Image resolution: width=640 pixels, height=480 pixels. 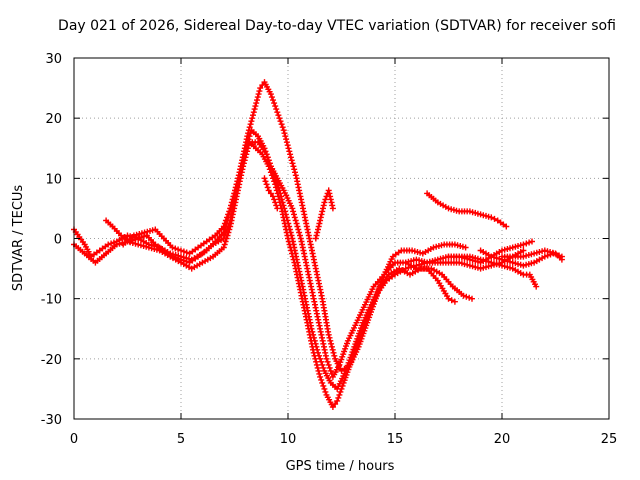 What do you see at coordinates (53, 119) in the screenshot?
I see `y-tick-label: 20` at bounding box center [53, 119].